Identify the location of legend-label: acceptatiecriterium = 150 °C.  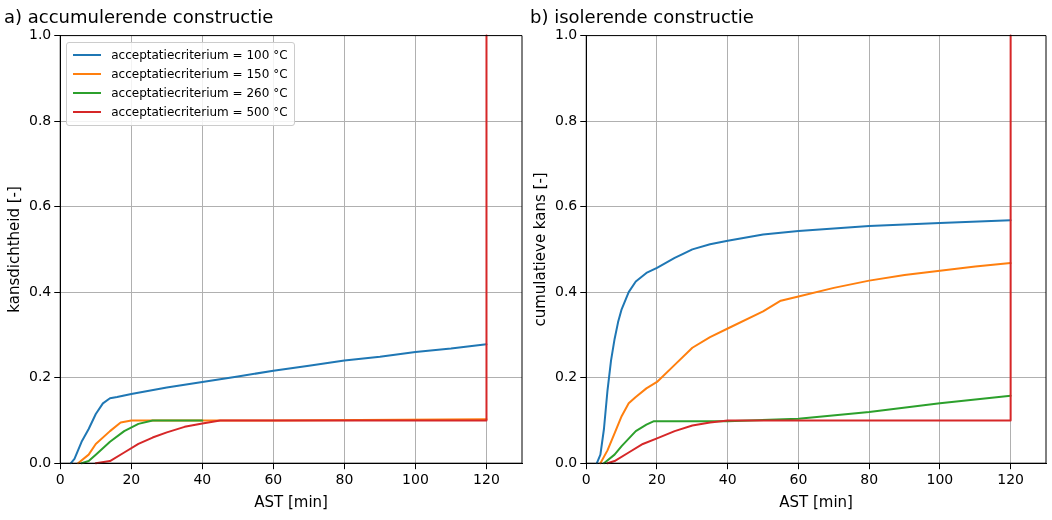
(199, 74).